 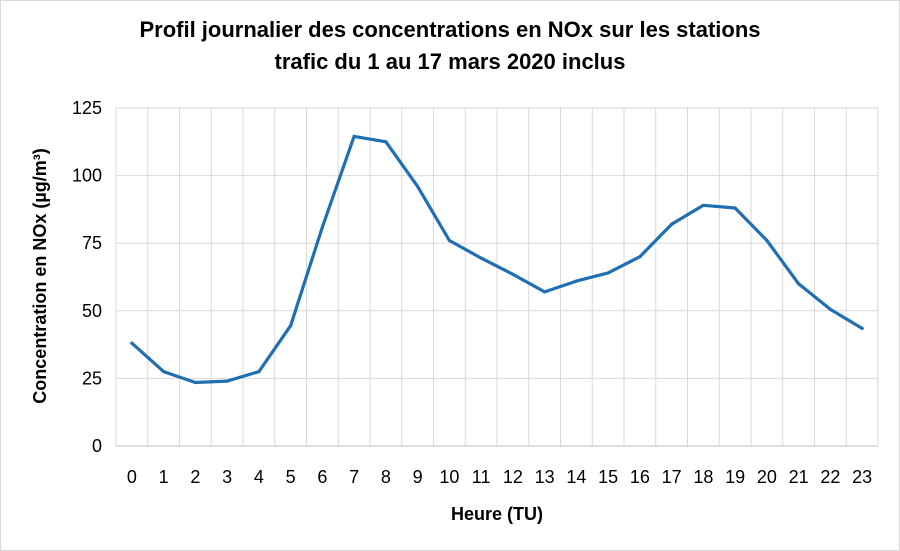 I want to click on x-tick-16: 16, so click(x=640, y=477).